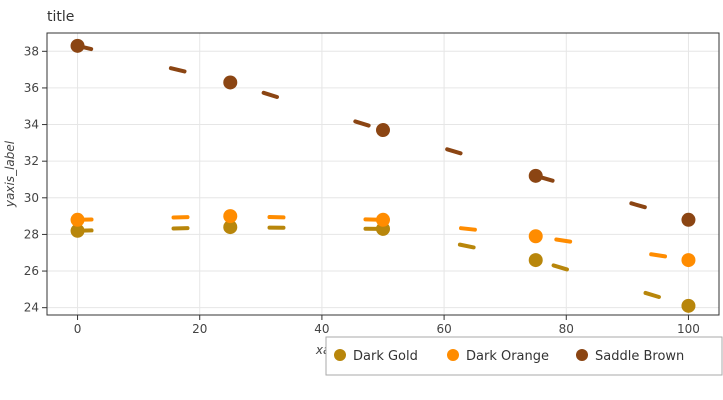 Image resolution: width=723 pixels, height=400 pixels. What do you see at coordinates (31, 308) in the screenshot?
I see `y-tick-label: 24` at bounding box center [31, 308].